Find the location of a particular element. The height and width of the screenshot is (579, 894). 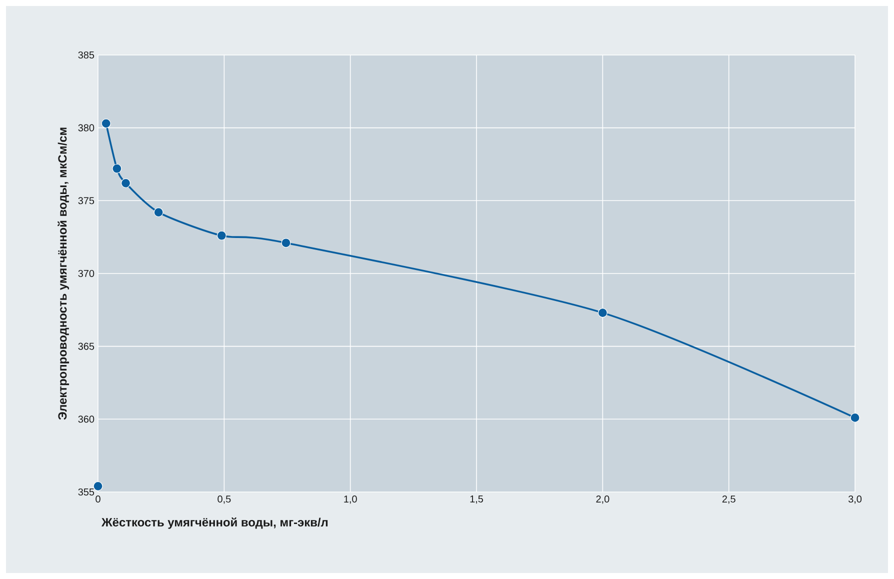

x-tick-label: 2,0 is located at coordinates (603, 500).